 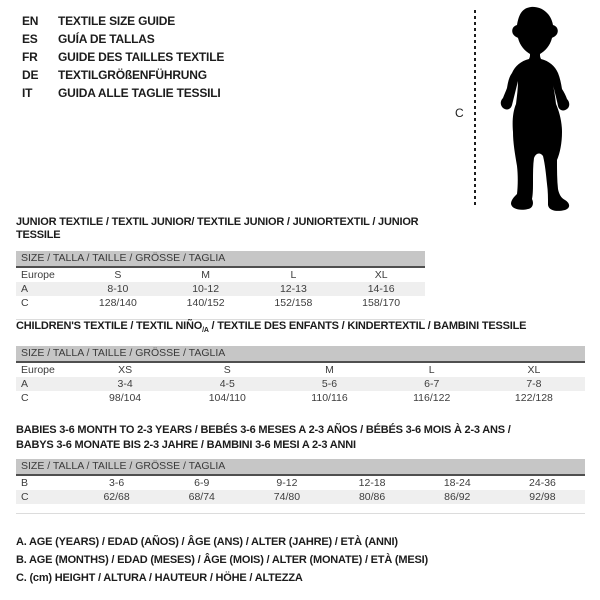 I want to click on language-title: GUIDE DES TAILLES TEXTILE, so click(x=141, y=57).